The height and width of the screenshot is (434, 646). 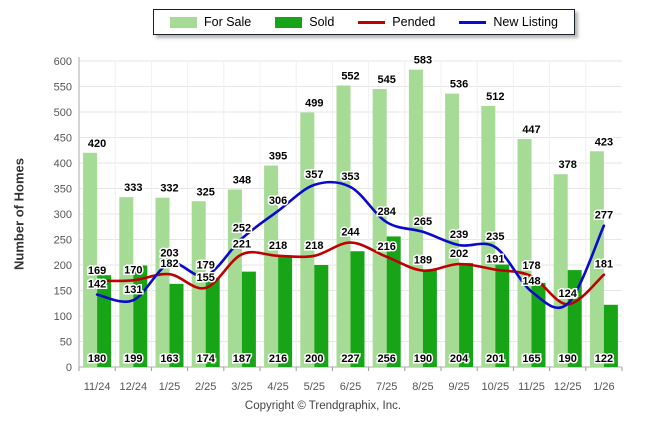 What do you see at coordinates (423, 261) in the screenshot?
I see `pended-value-label: 189` at bounding box center [423, 261].